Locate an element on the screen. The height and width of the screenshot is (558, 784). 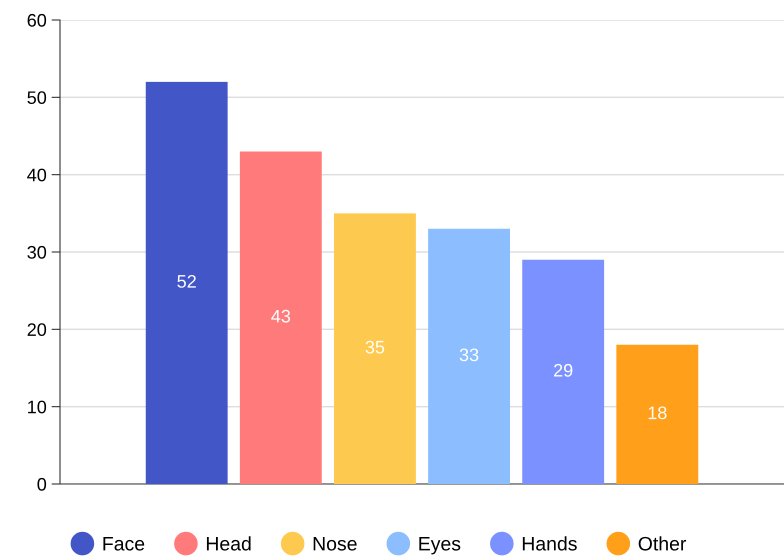
y-tick-label: 20 is located at coordinates (37, 329).